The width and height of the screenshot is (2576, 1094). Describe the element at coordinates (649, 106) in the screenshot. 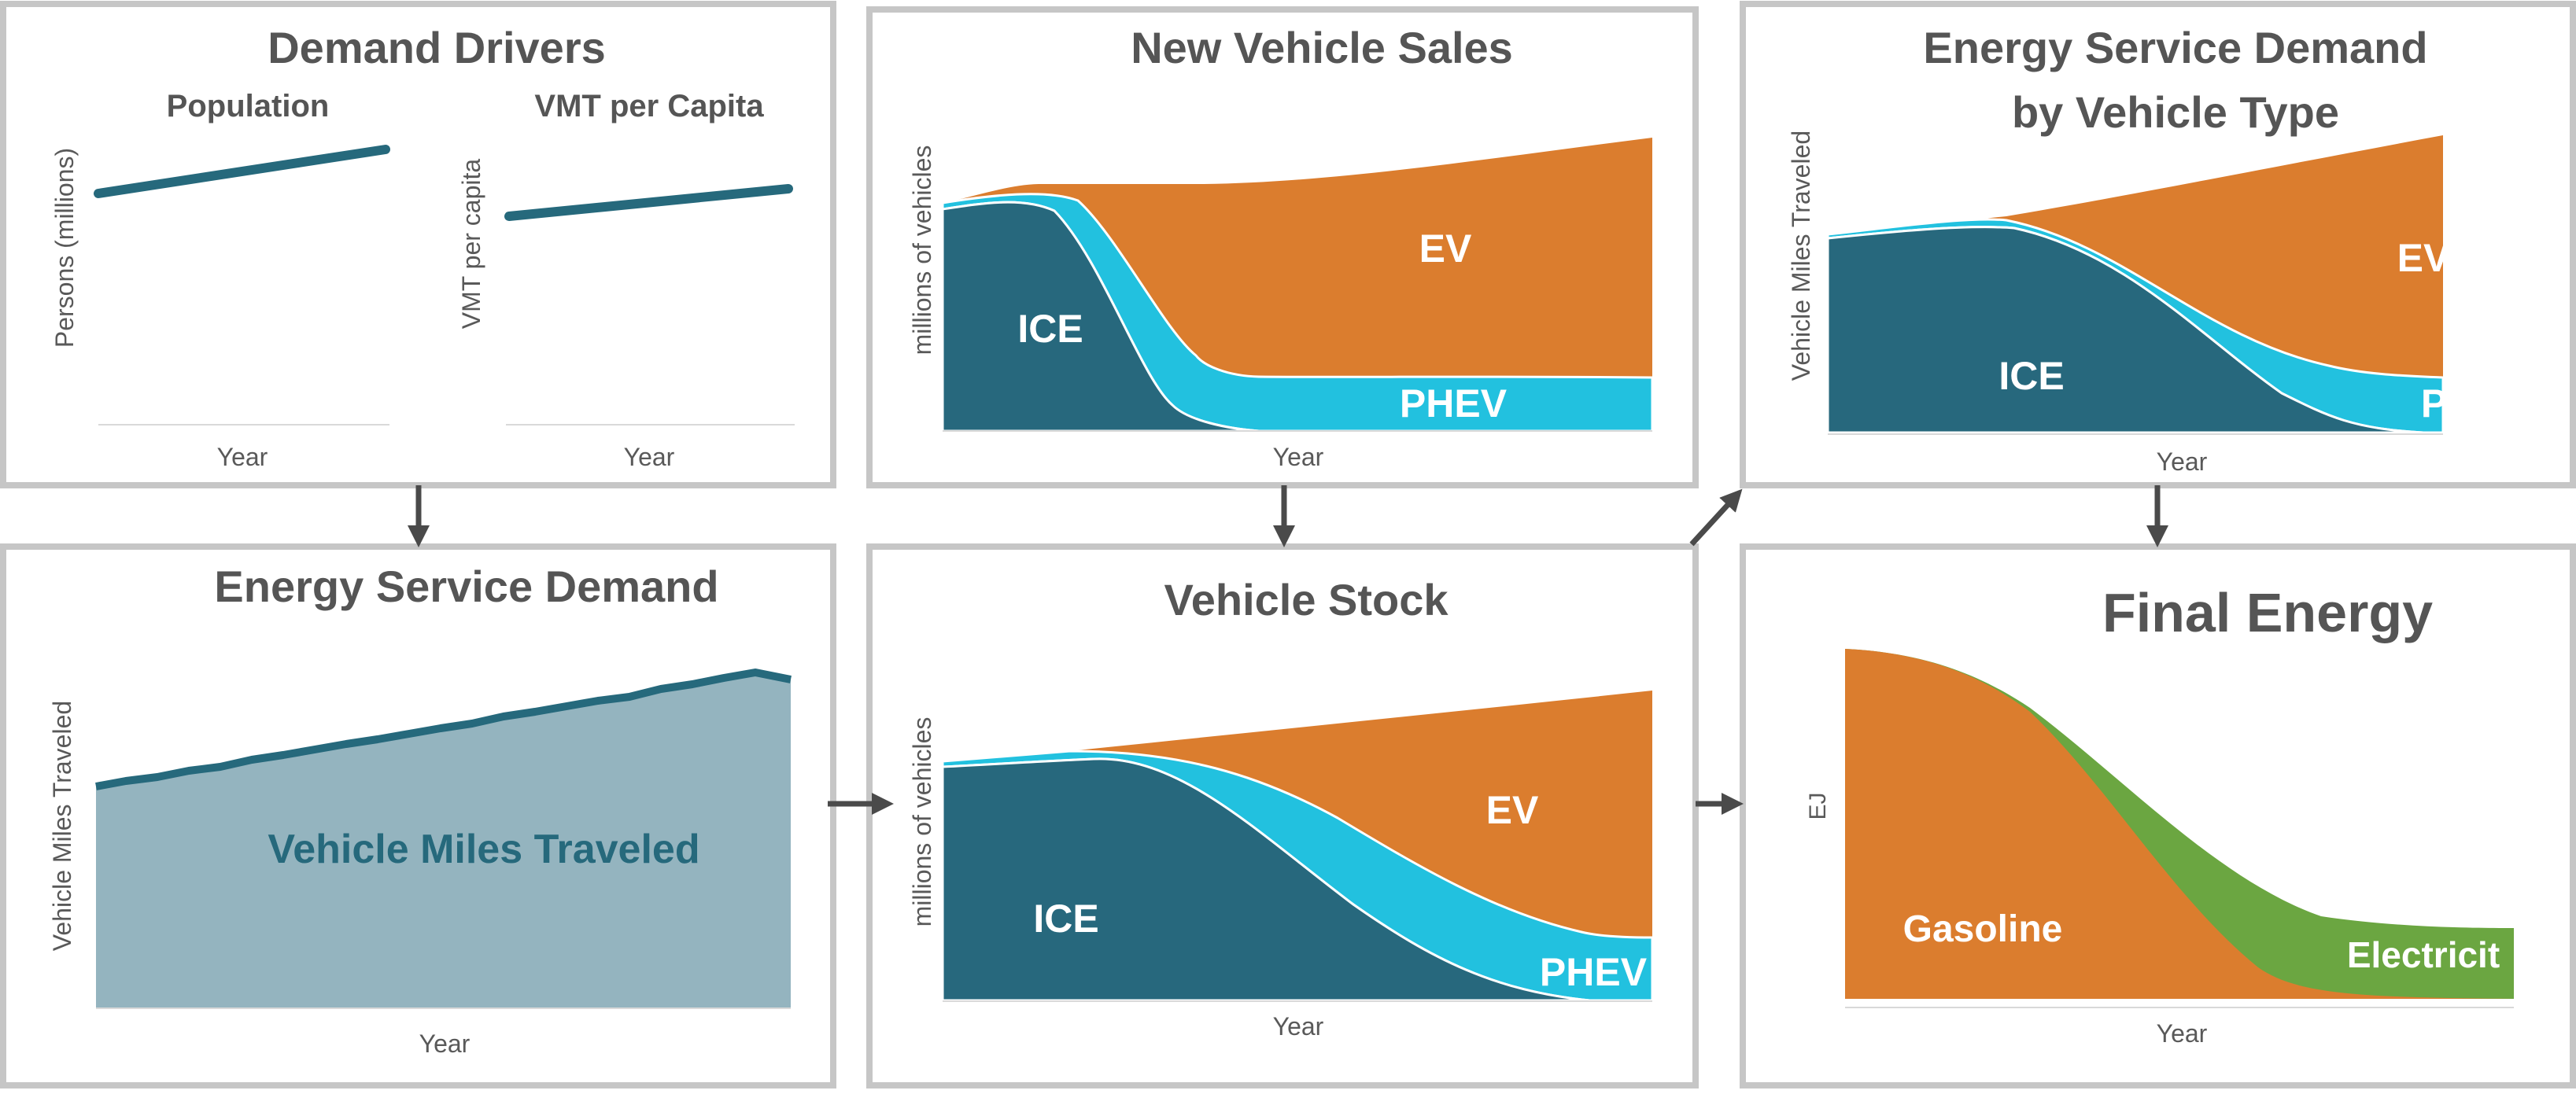

I see `vmt-per-capita-subtitle: VMT per Capita` at that location.